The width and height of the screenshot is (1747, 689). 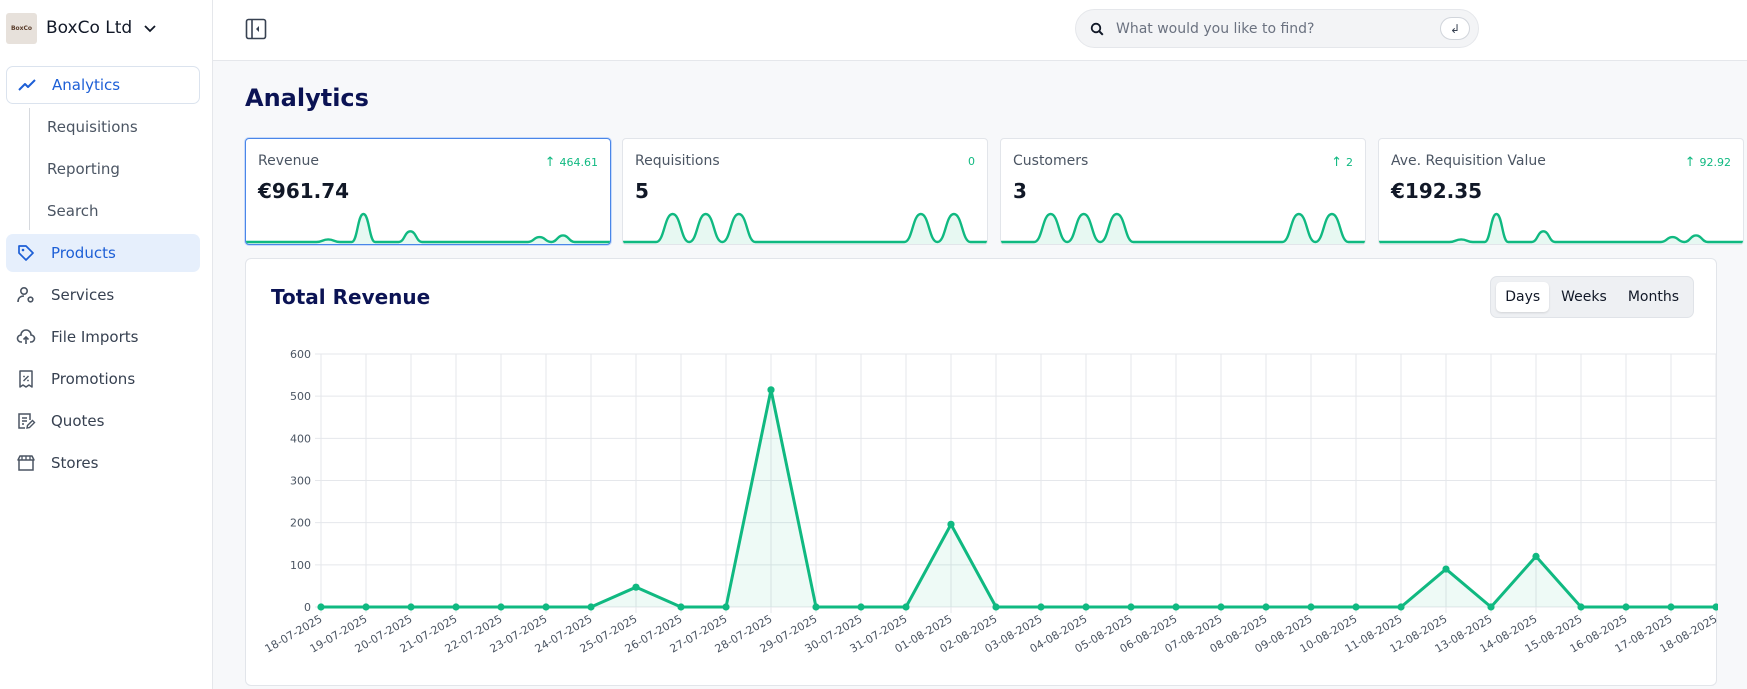 What do you see at coordinates (26, 463) in the screenshot?
I see `storefront-icon` at bounding box center [26, 463].